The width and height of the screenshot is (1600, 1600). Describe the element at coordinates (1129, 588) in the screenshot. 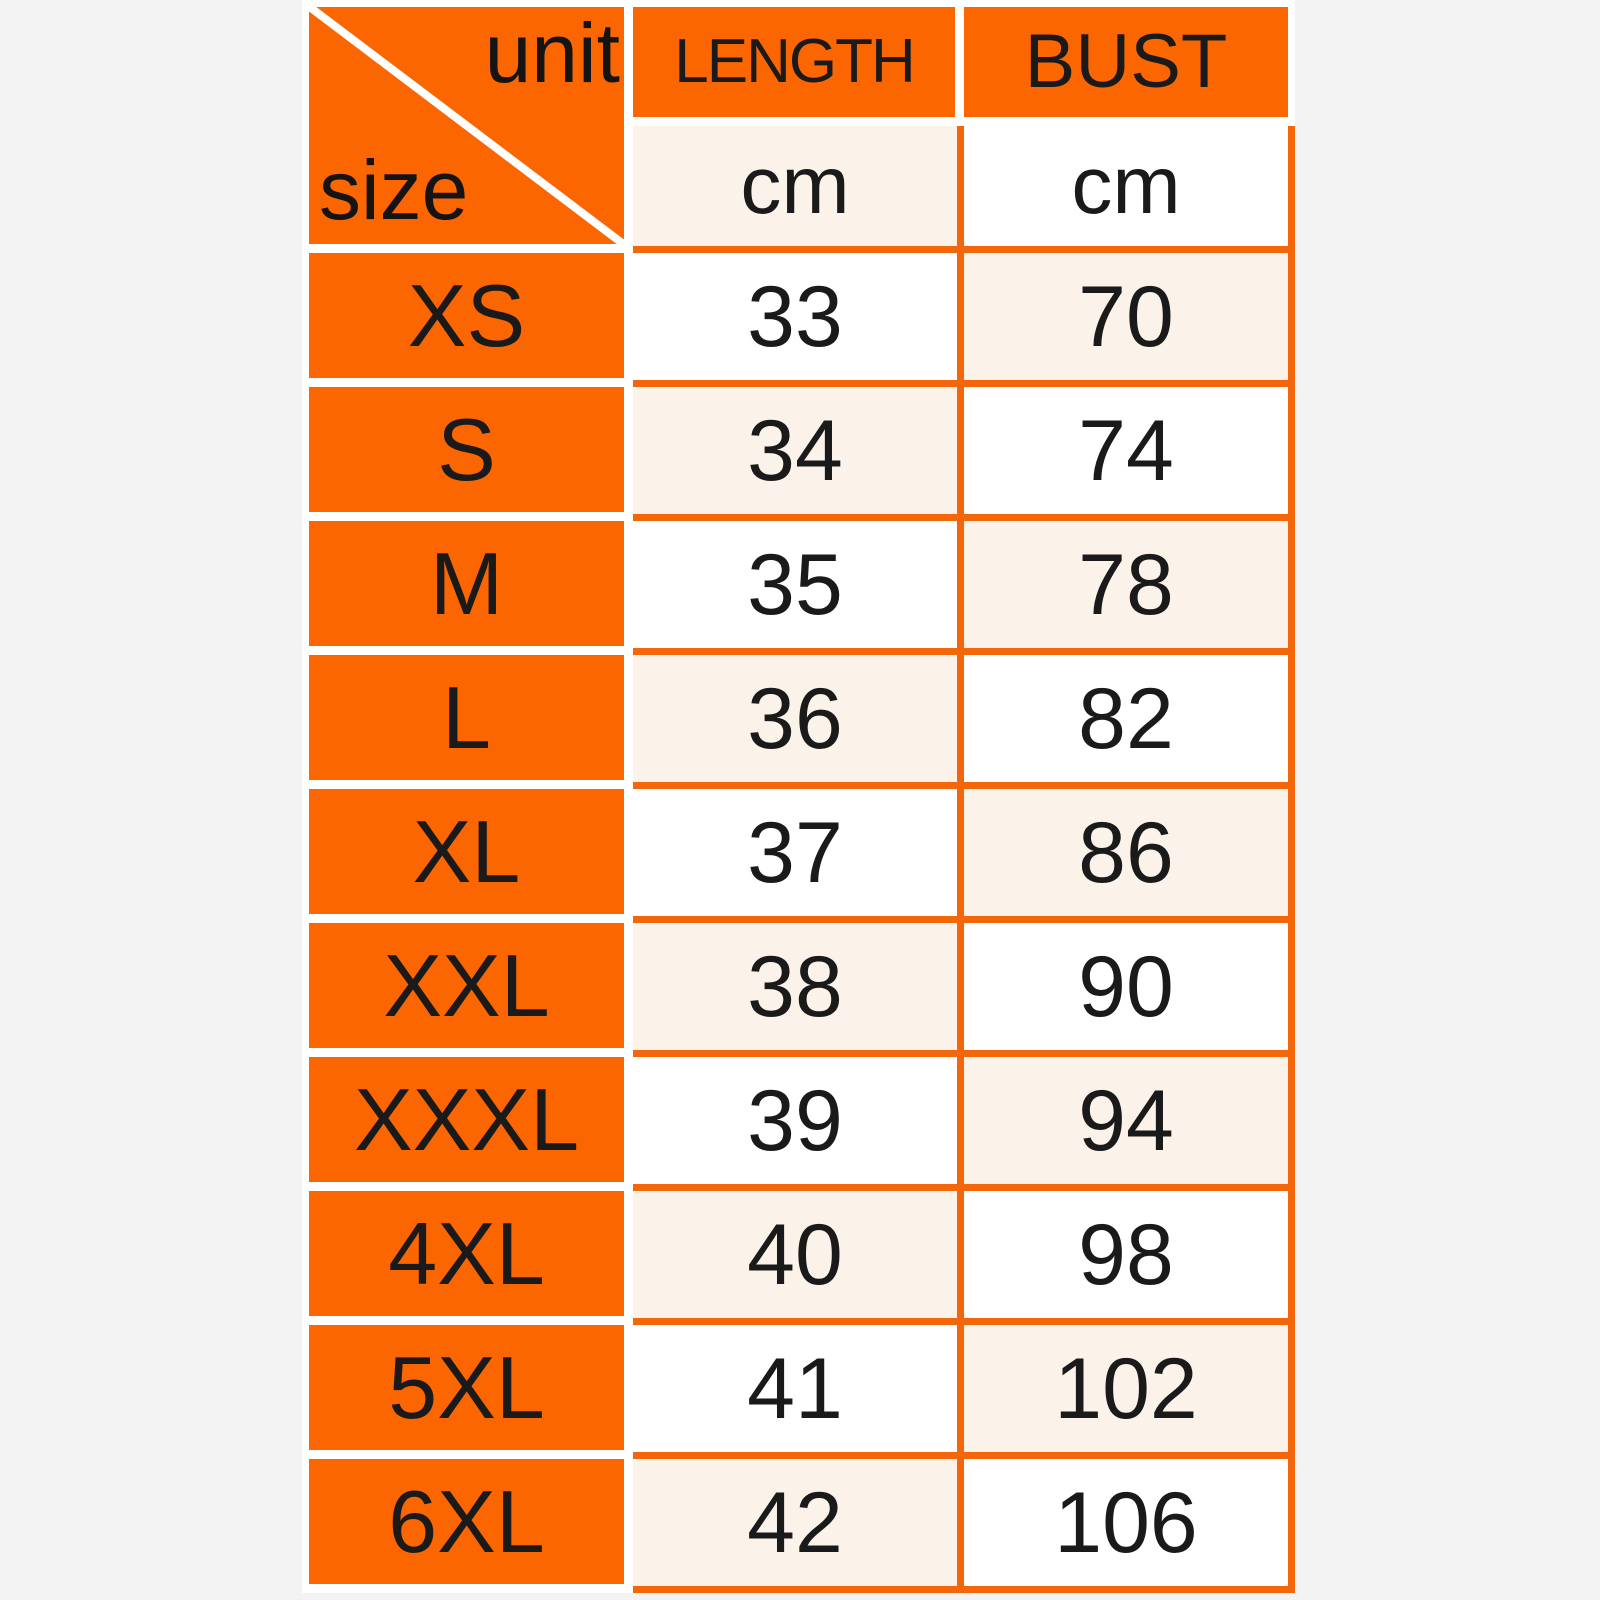

I see `bust-value-m: 78` at that location.